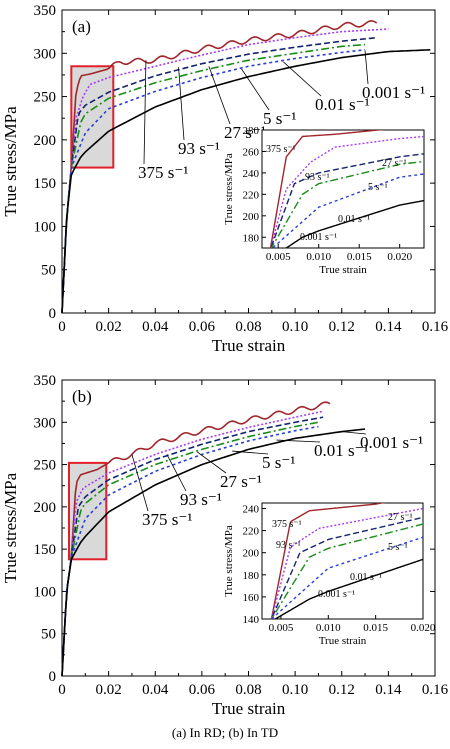  I want to click on inset-series-label: 0.01 s⁻¹, so click(366, 577).